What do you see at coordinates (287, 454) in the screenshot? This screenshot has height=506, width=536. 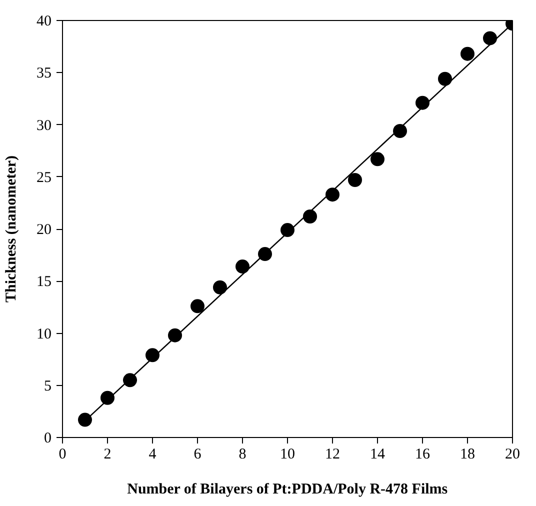 I see `x-tick-label: 10` at bounding box center [287, 454].